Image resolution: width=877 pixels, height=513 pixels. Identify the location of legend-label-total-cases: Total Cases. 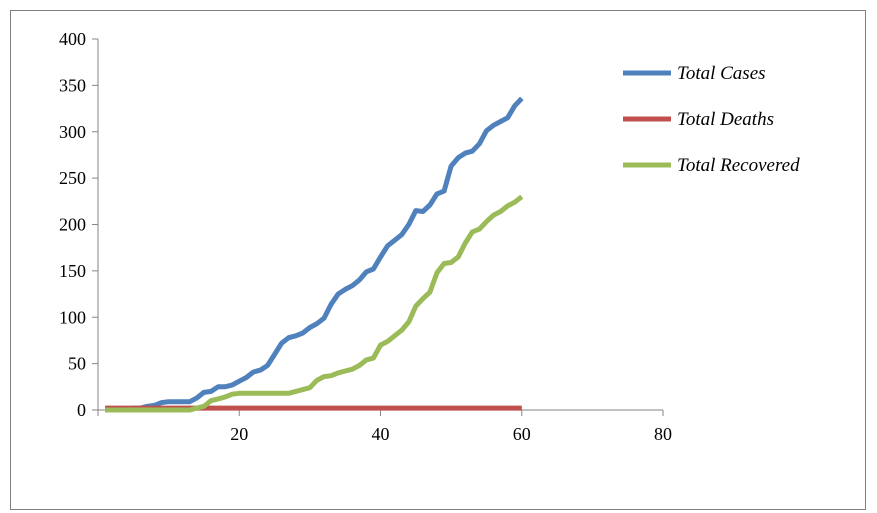
(721, 73).